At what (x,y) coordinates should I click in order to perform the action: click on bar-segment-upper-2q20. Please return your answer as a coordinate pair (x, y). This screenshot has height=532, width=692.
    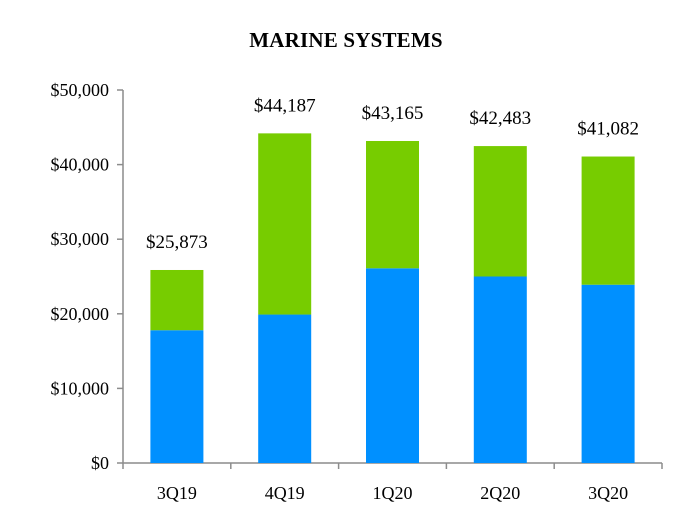
    Looking at the image, I should click on (500, 211).